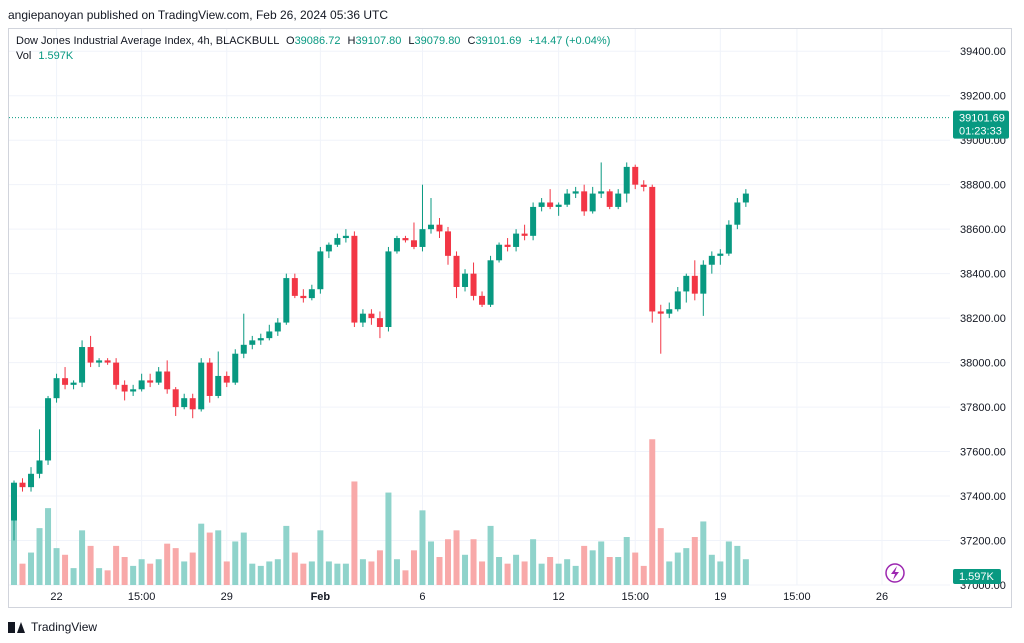 This screenshot has width=1024, height=643. I want to click on y-tick-label: 39400.00, so click(983, 52).